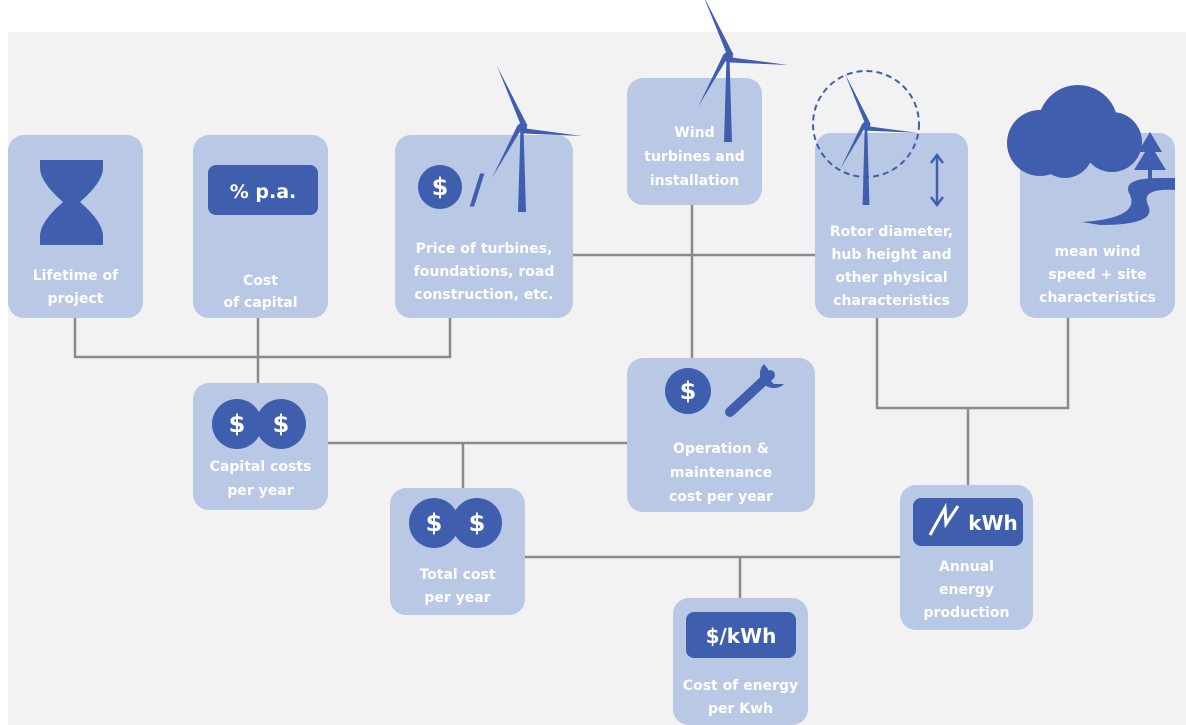 This screenshot has height=725, width=1186. Describe the element at coordinates (740, 661) in the screenshot. I see `node: Cost of energy per Kwh $/kWh` at that location.